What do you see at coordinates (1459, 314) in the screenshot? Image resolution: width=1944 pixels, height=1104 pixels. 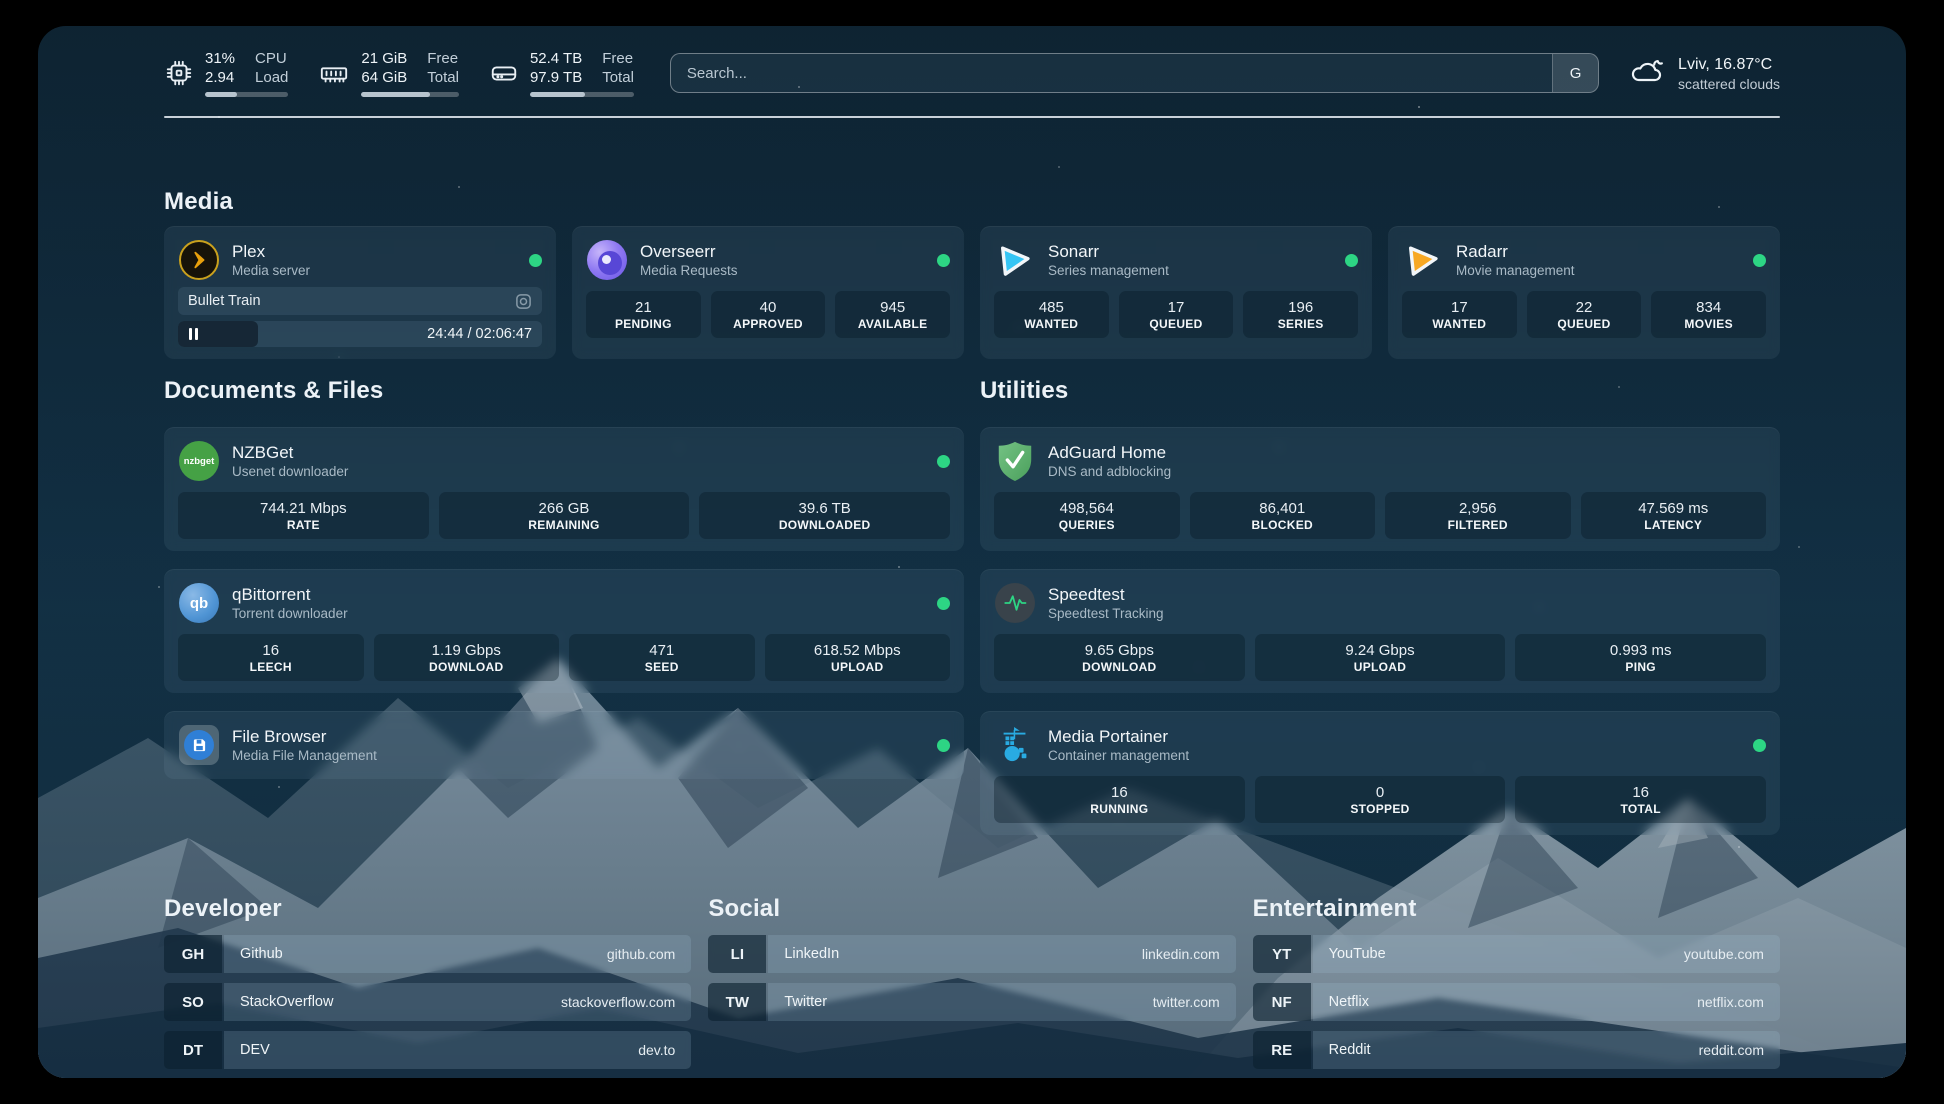 I see `stat-box: 17 WANTED` at bounding box center [1459, 314].